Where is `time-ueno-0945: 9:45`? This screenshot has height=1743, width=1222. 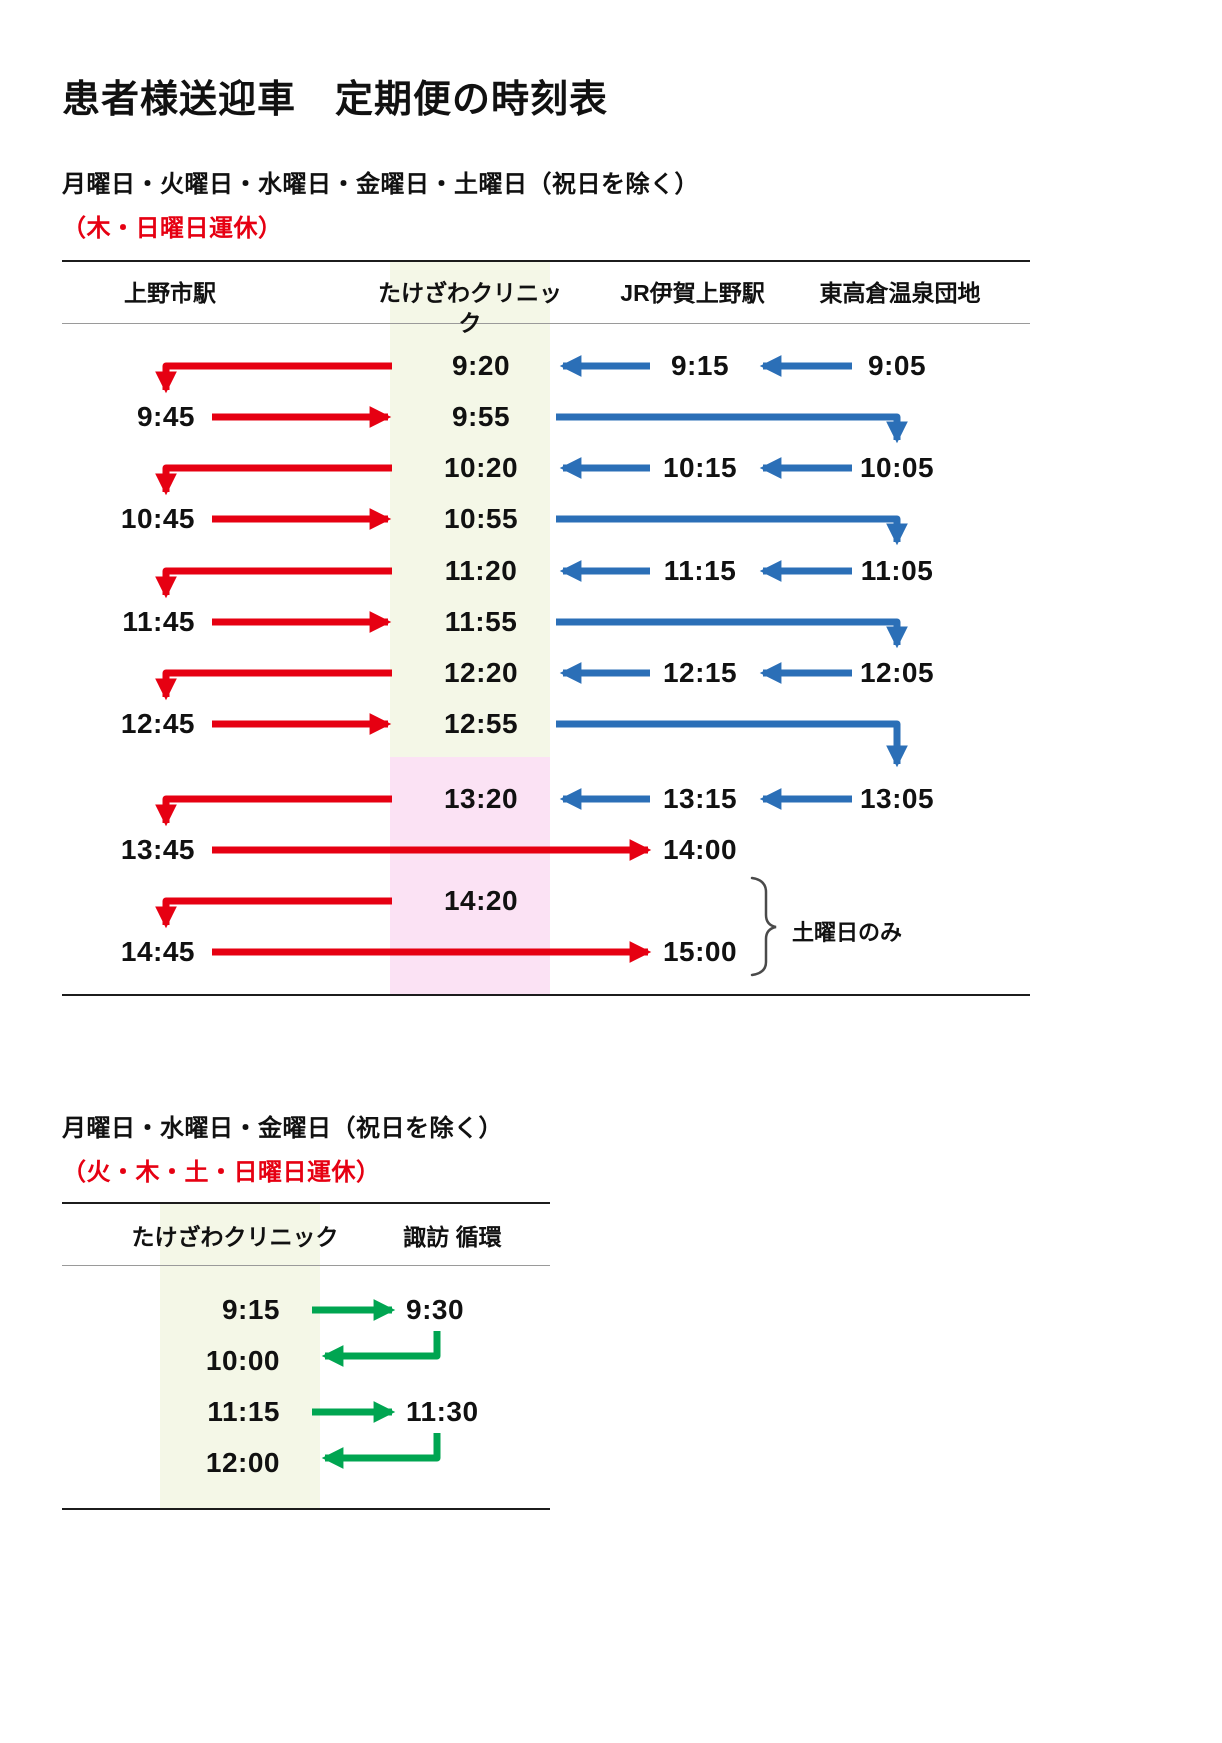
time-ueno-0945: 9:45 is located at coordinates (165, 416).